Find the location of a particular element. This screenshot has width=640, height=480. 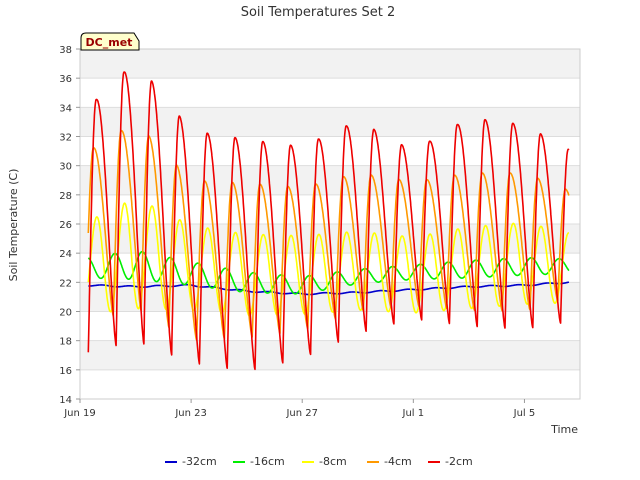

chart-title: Soil Temperatures Set 2 is located at coordinates (318, 12).